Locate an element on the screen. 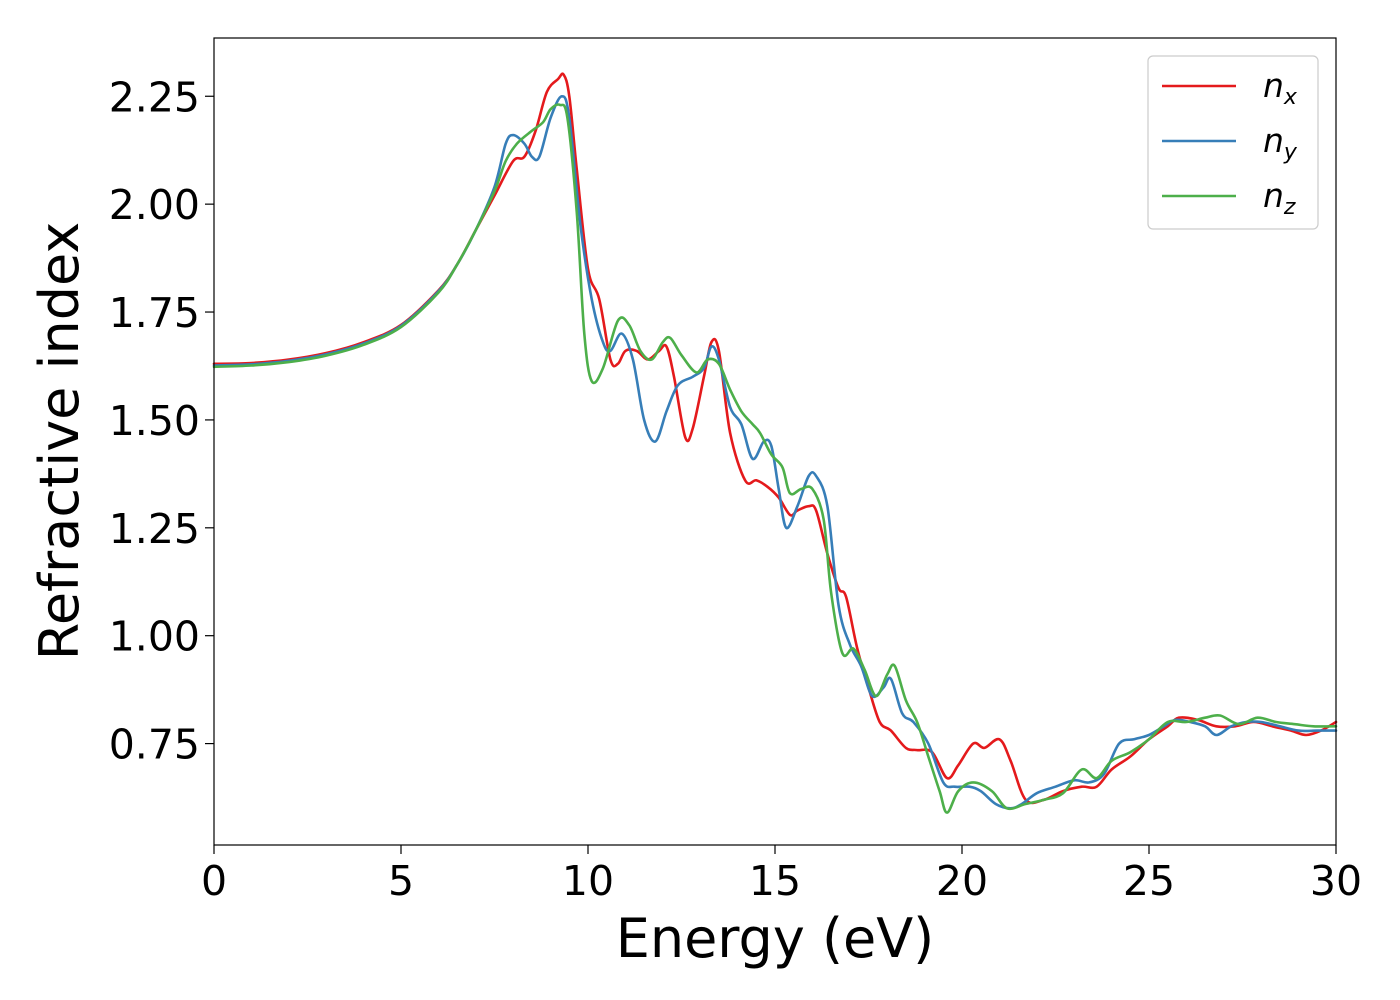  legend-box is located at coordinates (1233, 142).